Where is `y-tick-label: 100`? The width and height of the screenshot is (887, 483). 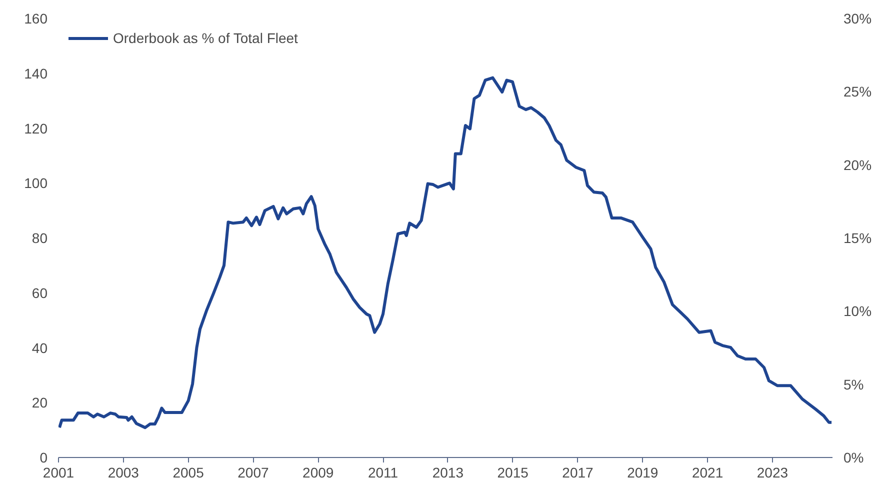
y-tick-label: 100 is located at coordinates (36, 183).